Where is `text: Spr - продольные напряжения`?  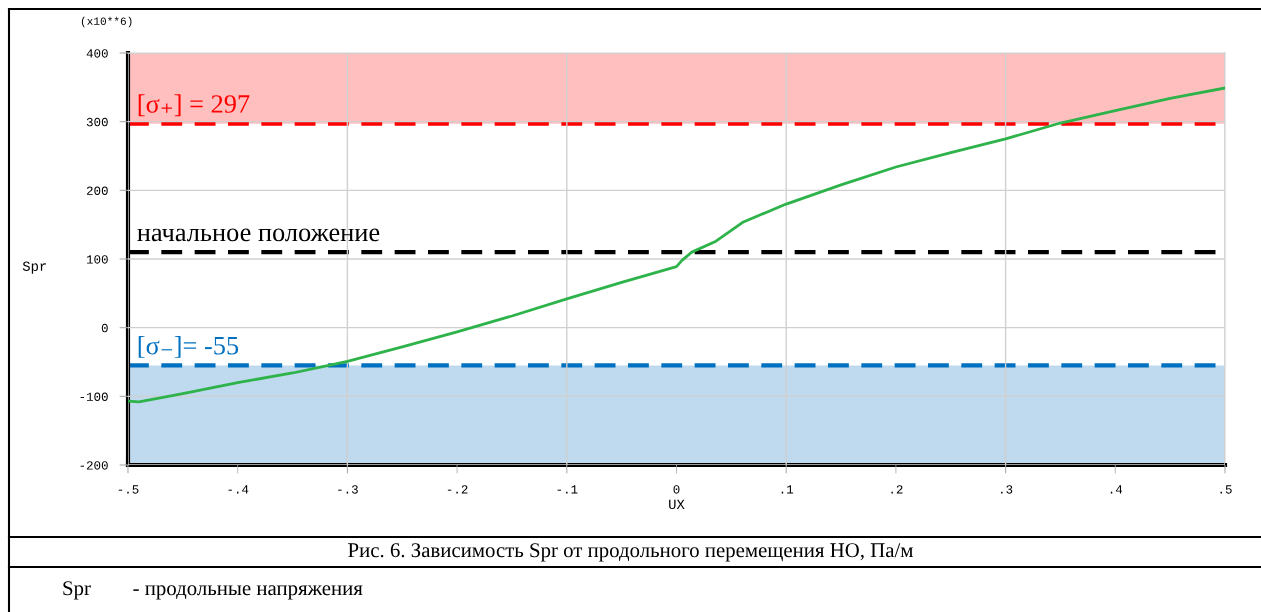
text: Spr - продольные напряжения is located at coordinates (213, 590).